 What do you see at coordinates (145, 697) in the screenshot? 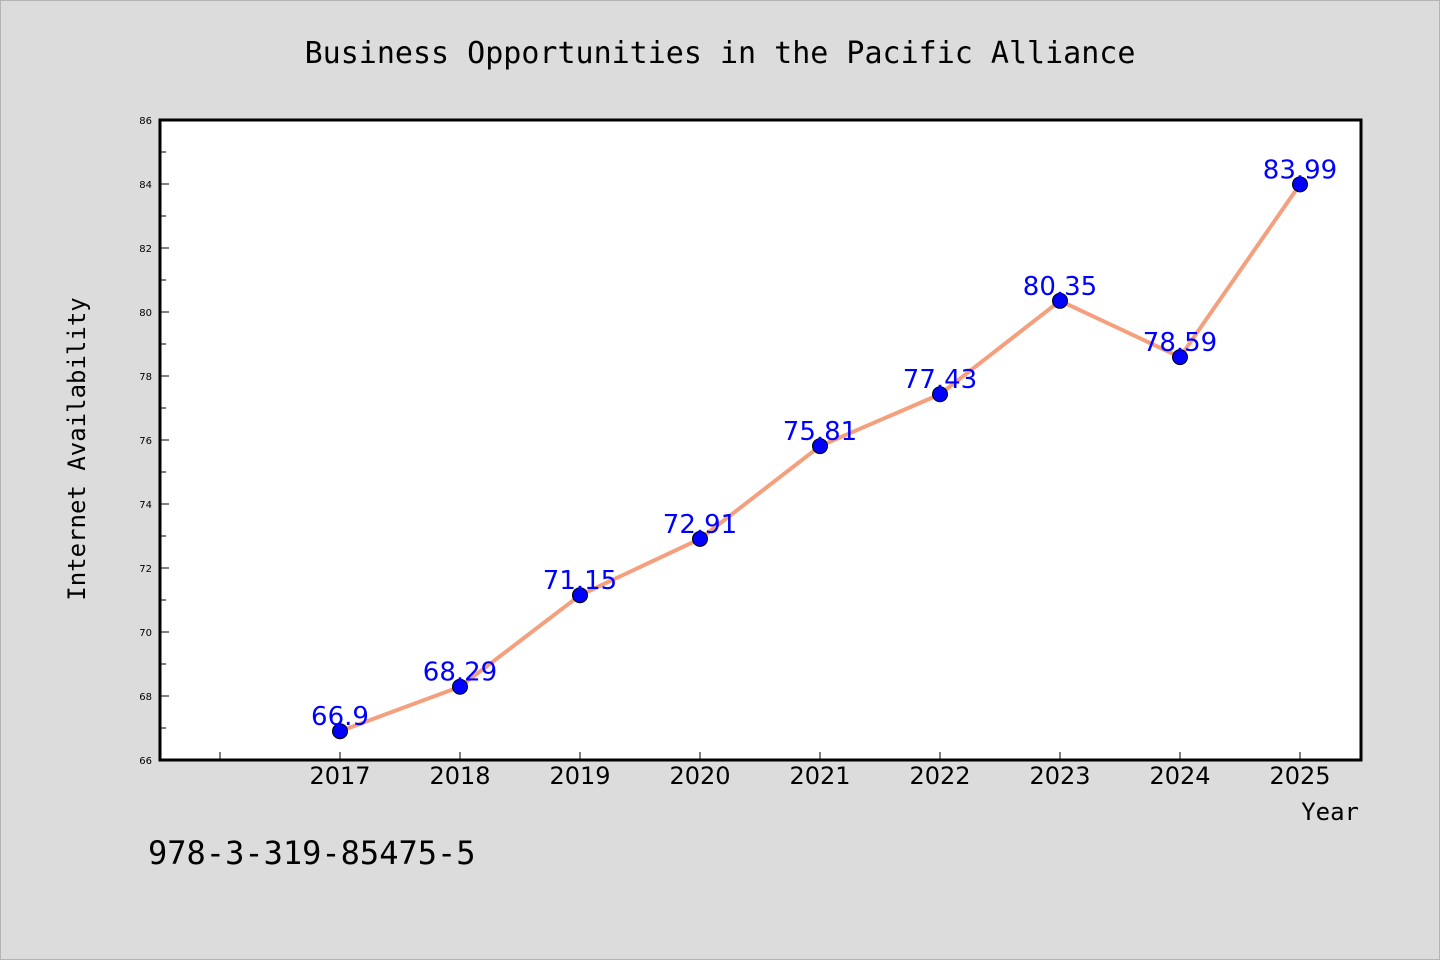
I see `y-tick-label: 68` at bounding box center [145, 697].